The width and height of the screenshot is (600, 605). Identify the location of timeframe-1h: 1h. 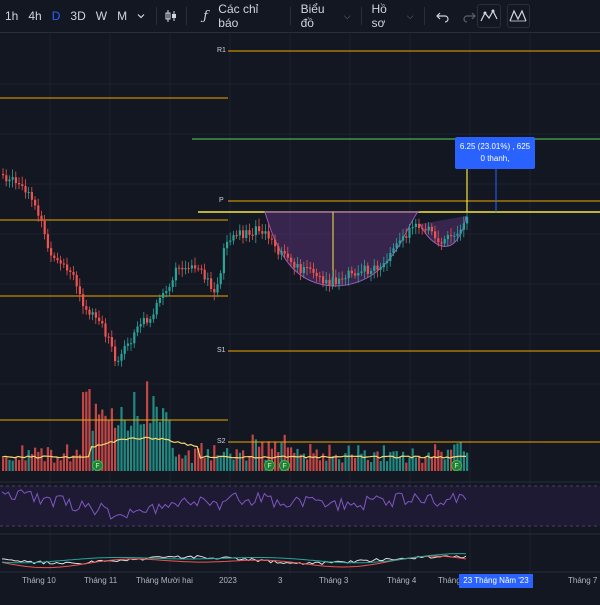
(12, 15).